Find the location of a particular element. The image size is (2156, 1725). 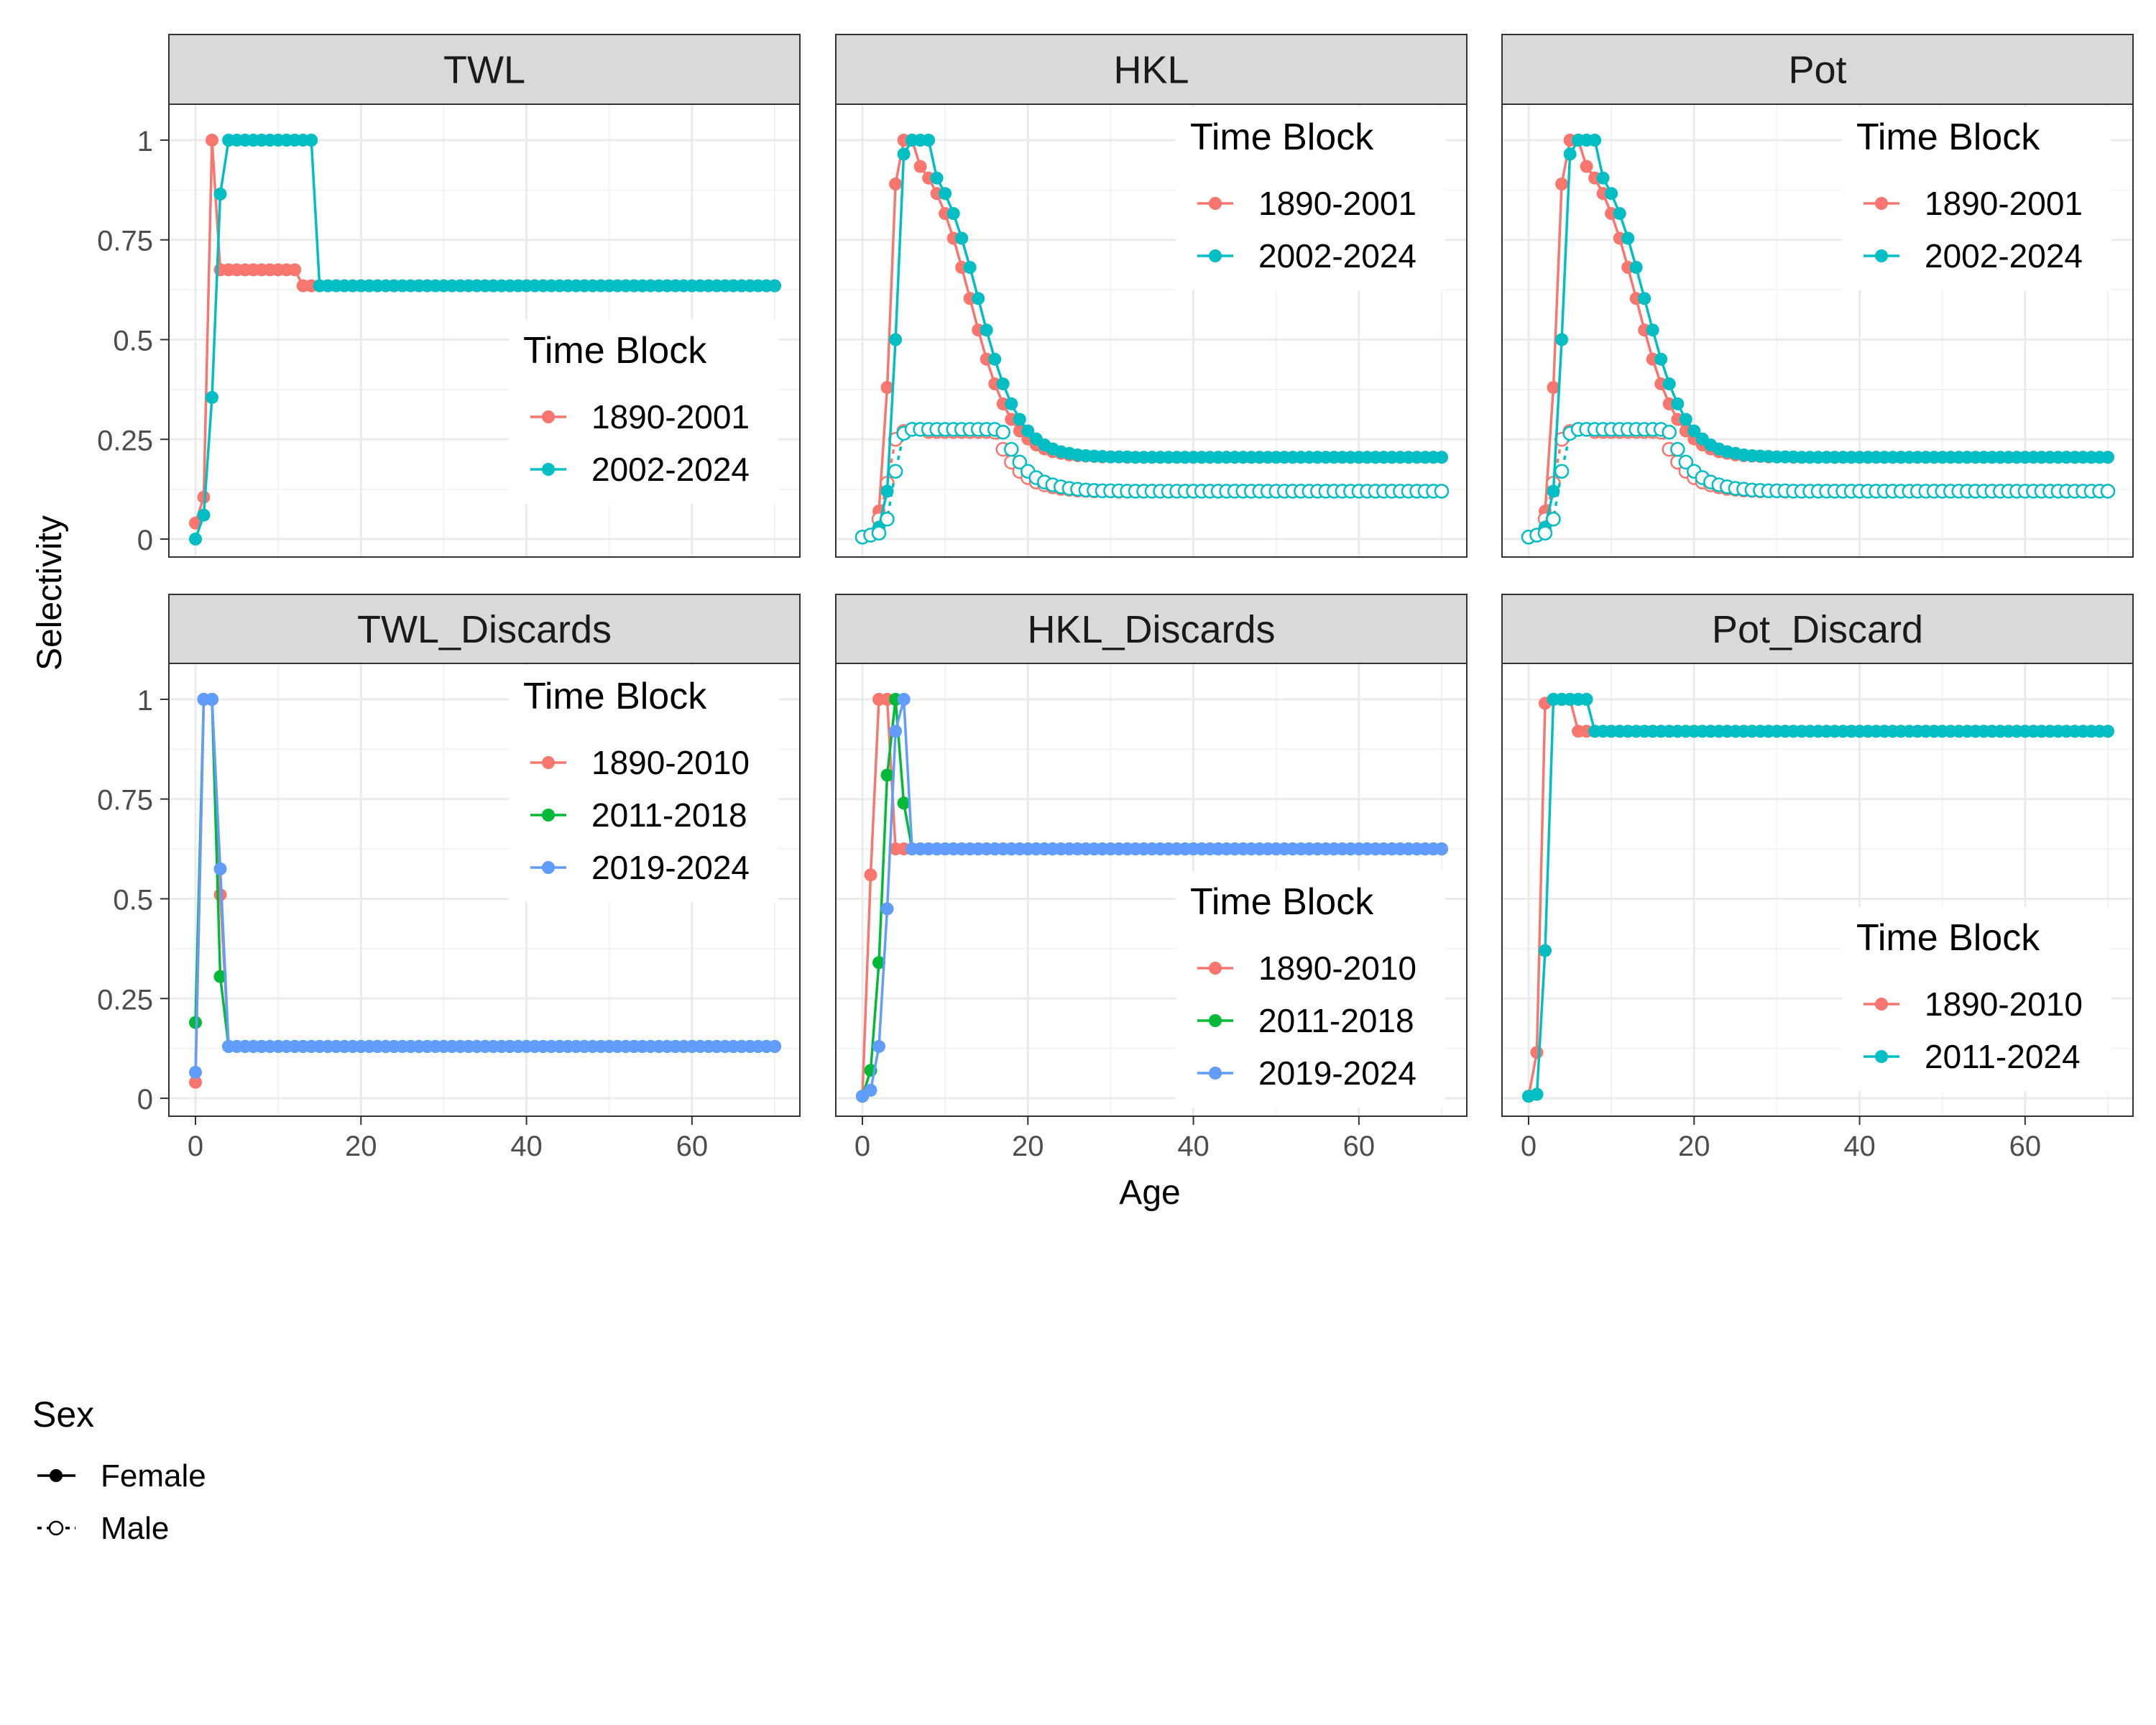

y-tick-label: 0 is located at coordinates (145, 540).